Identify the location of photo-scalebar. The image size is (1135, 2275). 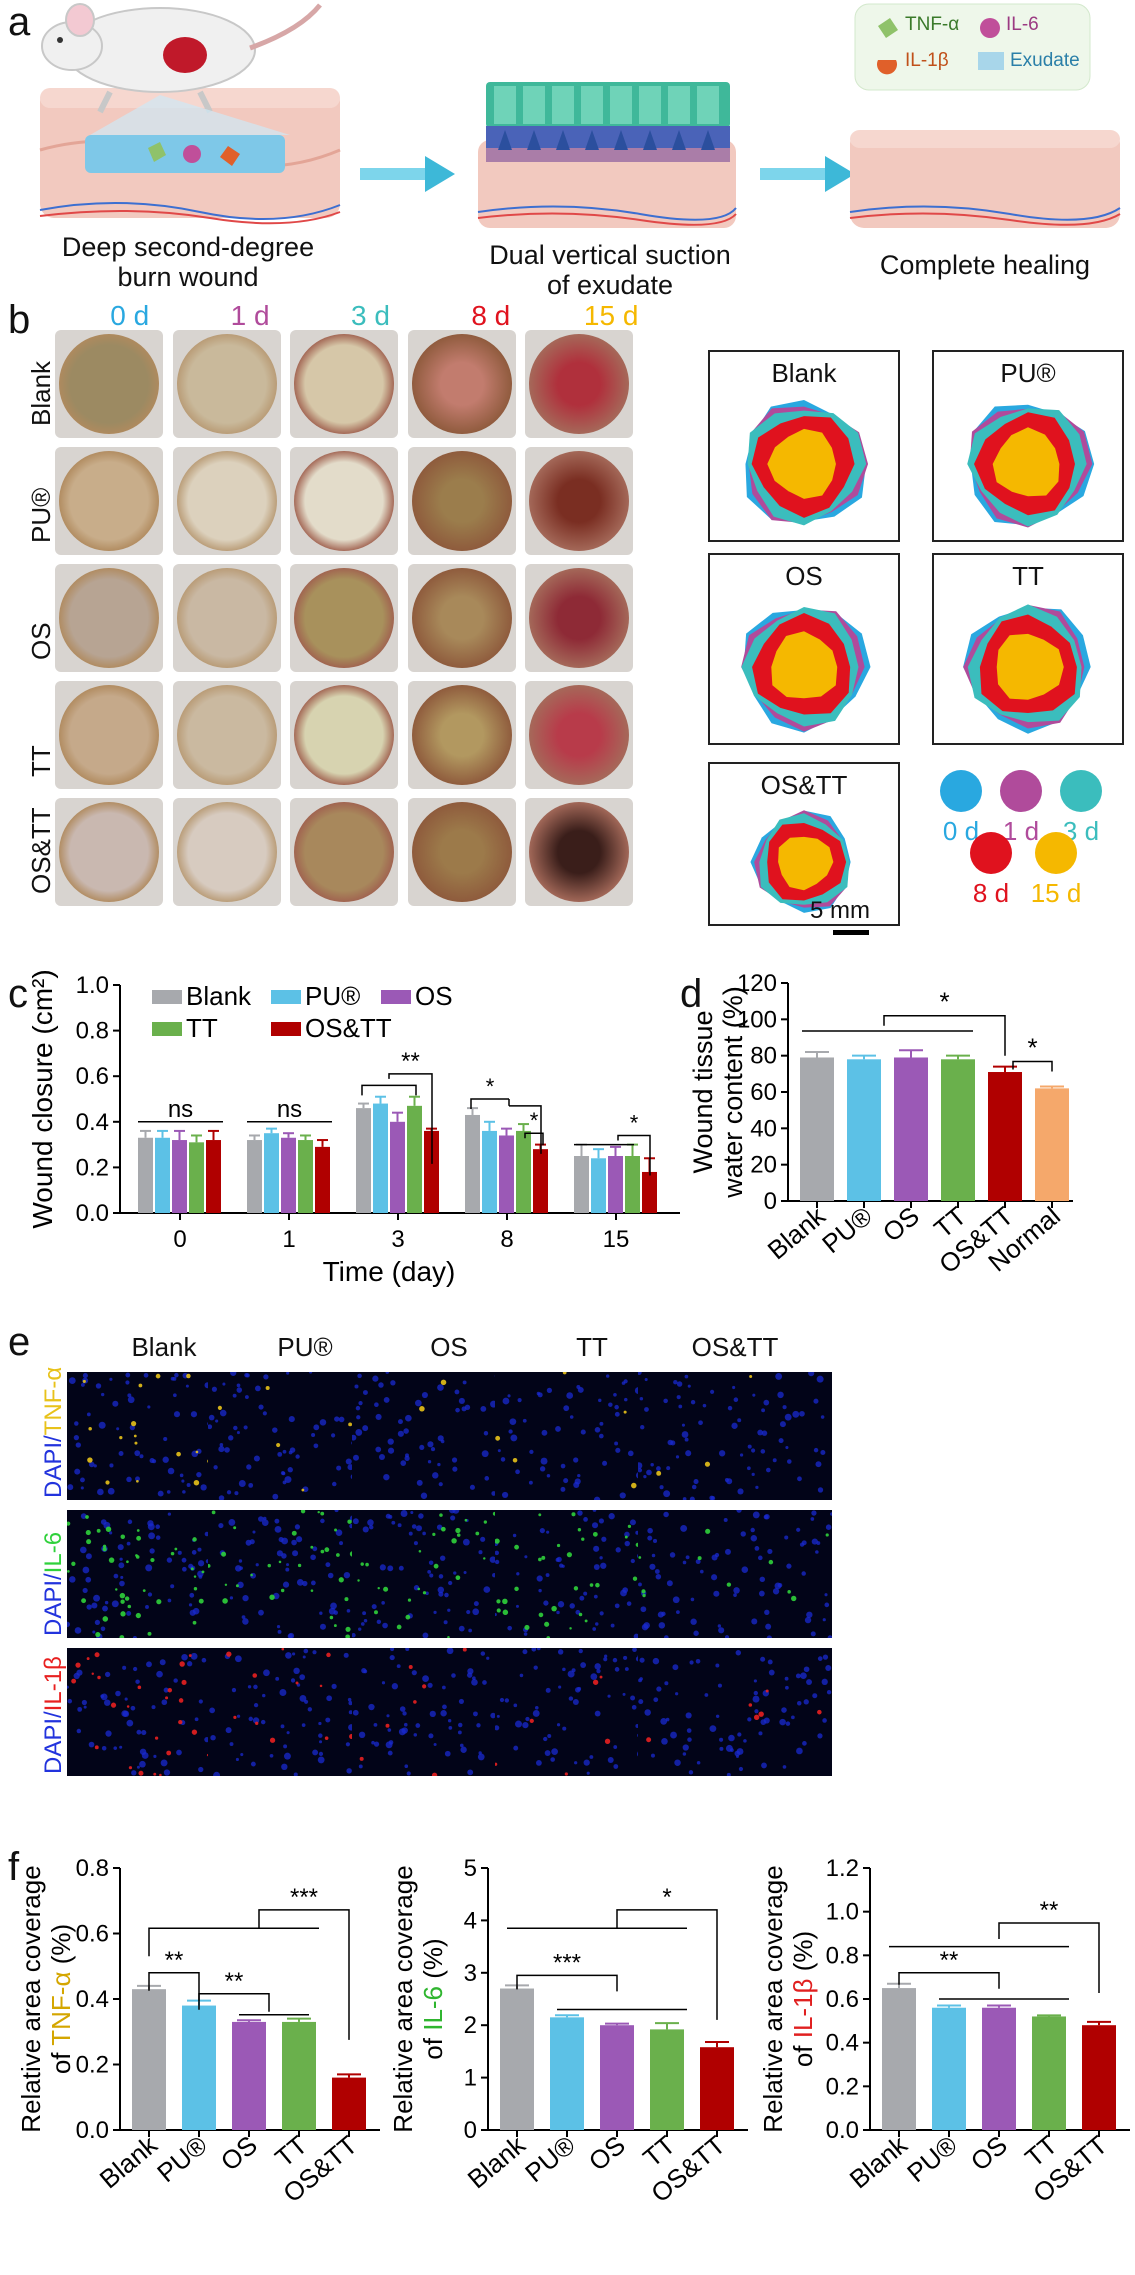
(625, 936).